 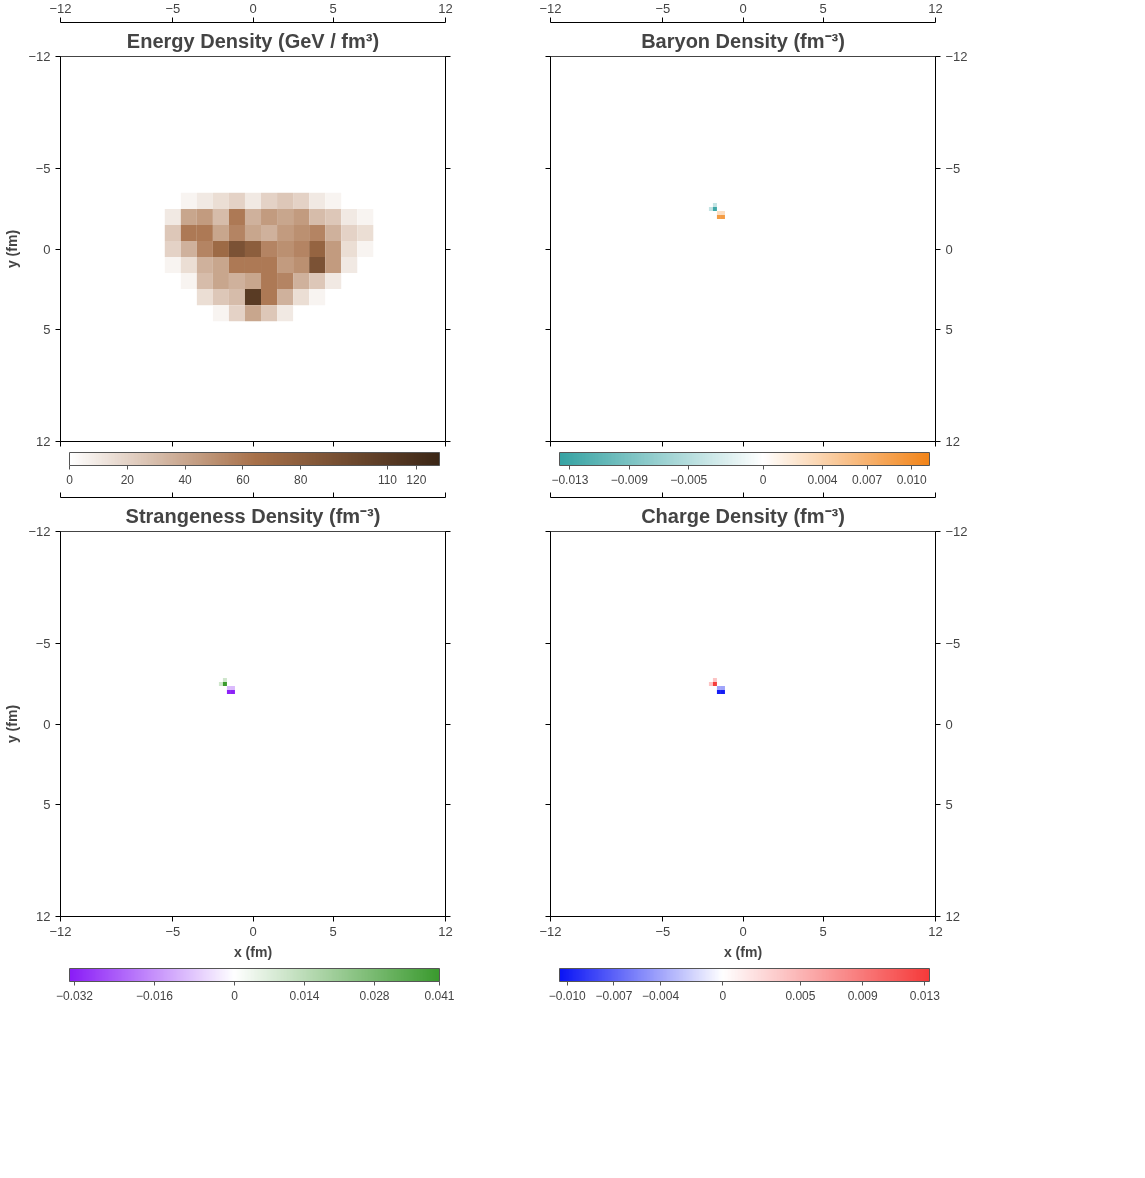 I want to click on color-bar-label: −0.016, so click(x=154, y=995).